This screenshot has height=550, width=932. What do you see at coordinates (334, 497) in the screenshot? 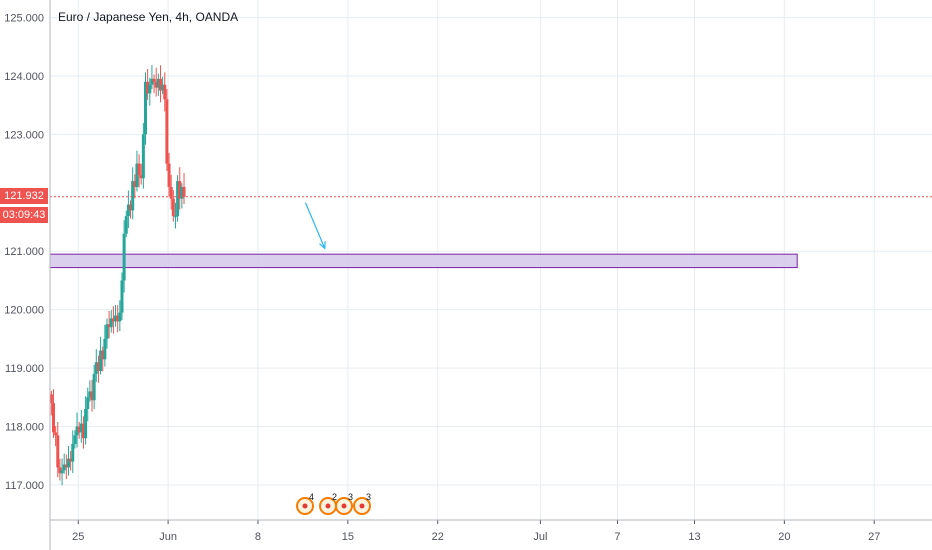
I see `event-count: 2` at bounding box center [334, 497].